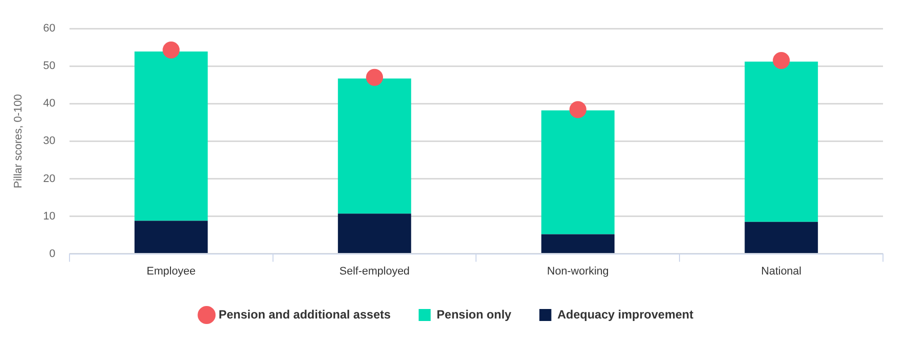  What do you see at coordinates (49, 28) in the screenshot?
I see `y-tick-label: 60` at bounding box center [49, 28].